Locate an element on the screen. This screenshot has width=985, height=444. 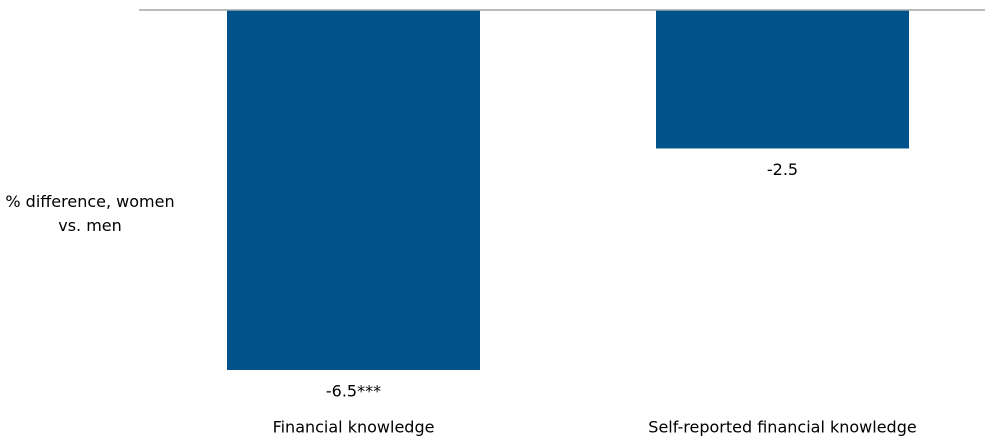
x-tick-label: Financial knowledge is located at coordinates (354, 427).